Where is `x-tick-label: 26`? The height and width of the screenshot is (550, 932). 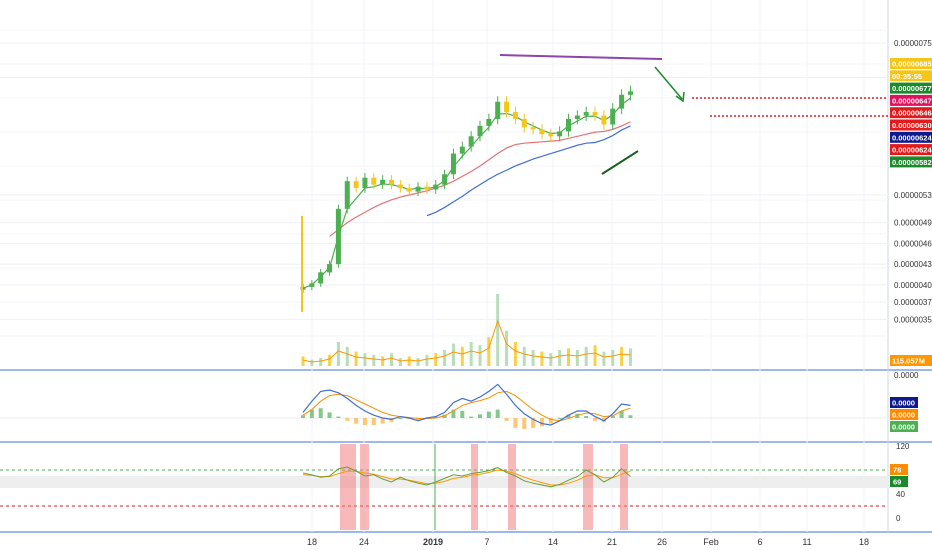 x-tick-label: 26 is located at coordinates (662, 542).